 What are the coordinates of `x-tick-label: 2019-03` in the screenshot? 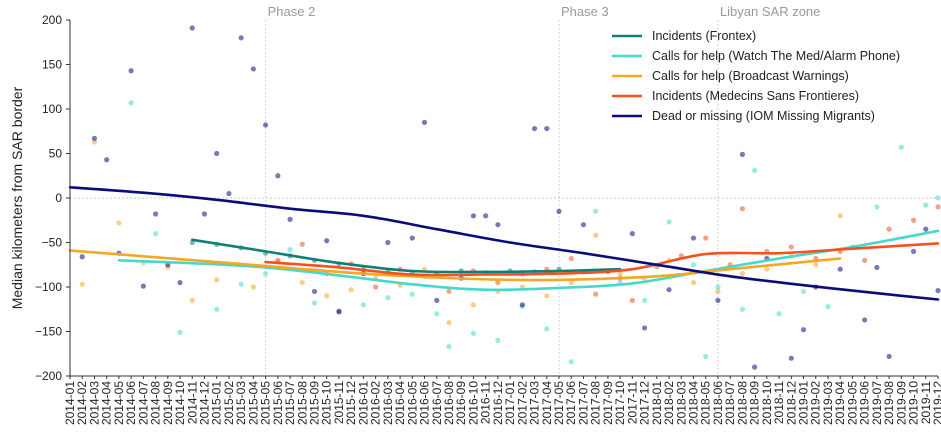 It's located at (828, 403).